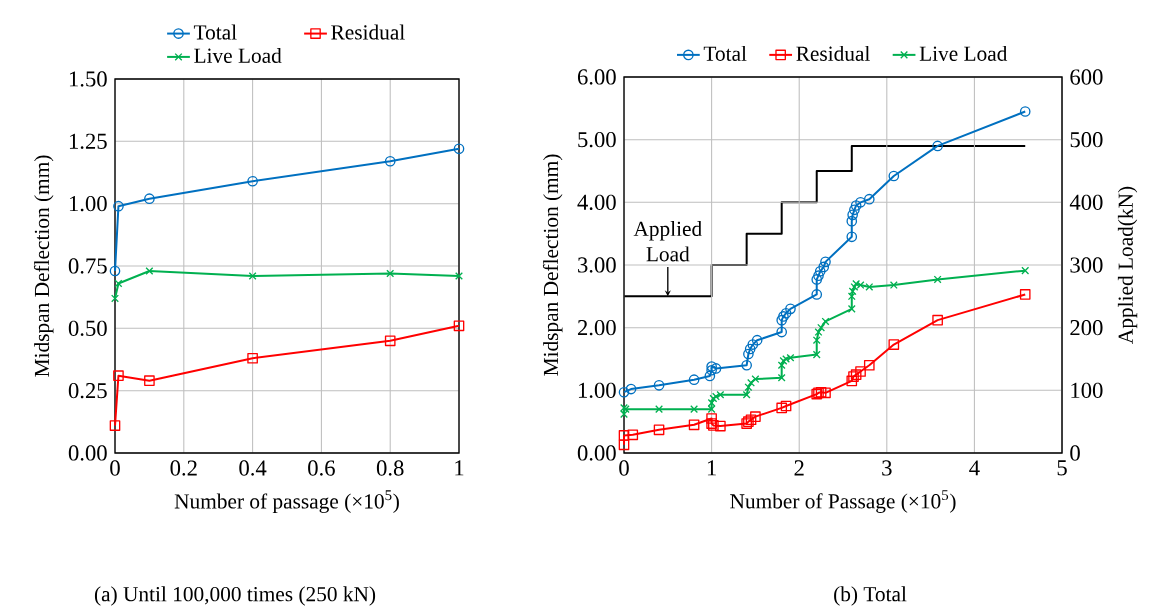 The height and width of the screenshot is (610, 1169). Describe the element at coordinates (459, 468) in the screenshot. I see `x-tick-label: 1` at that location.